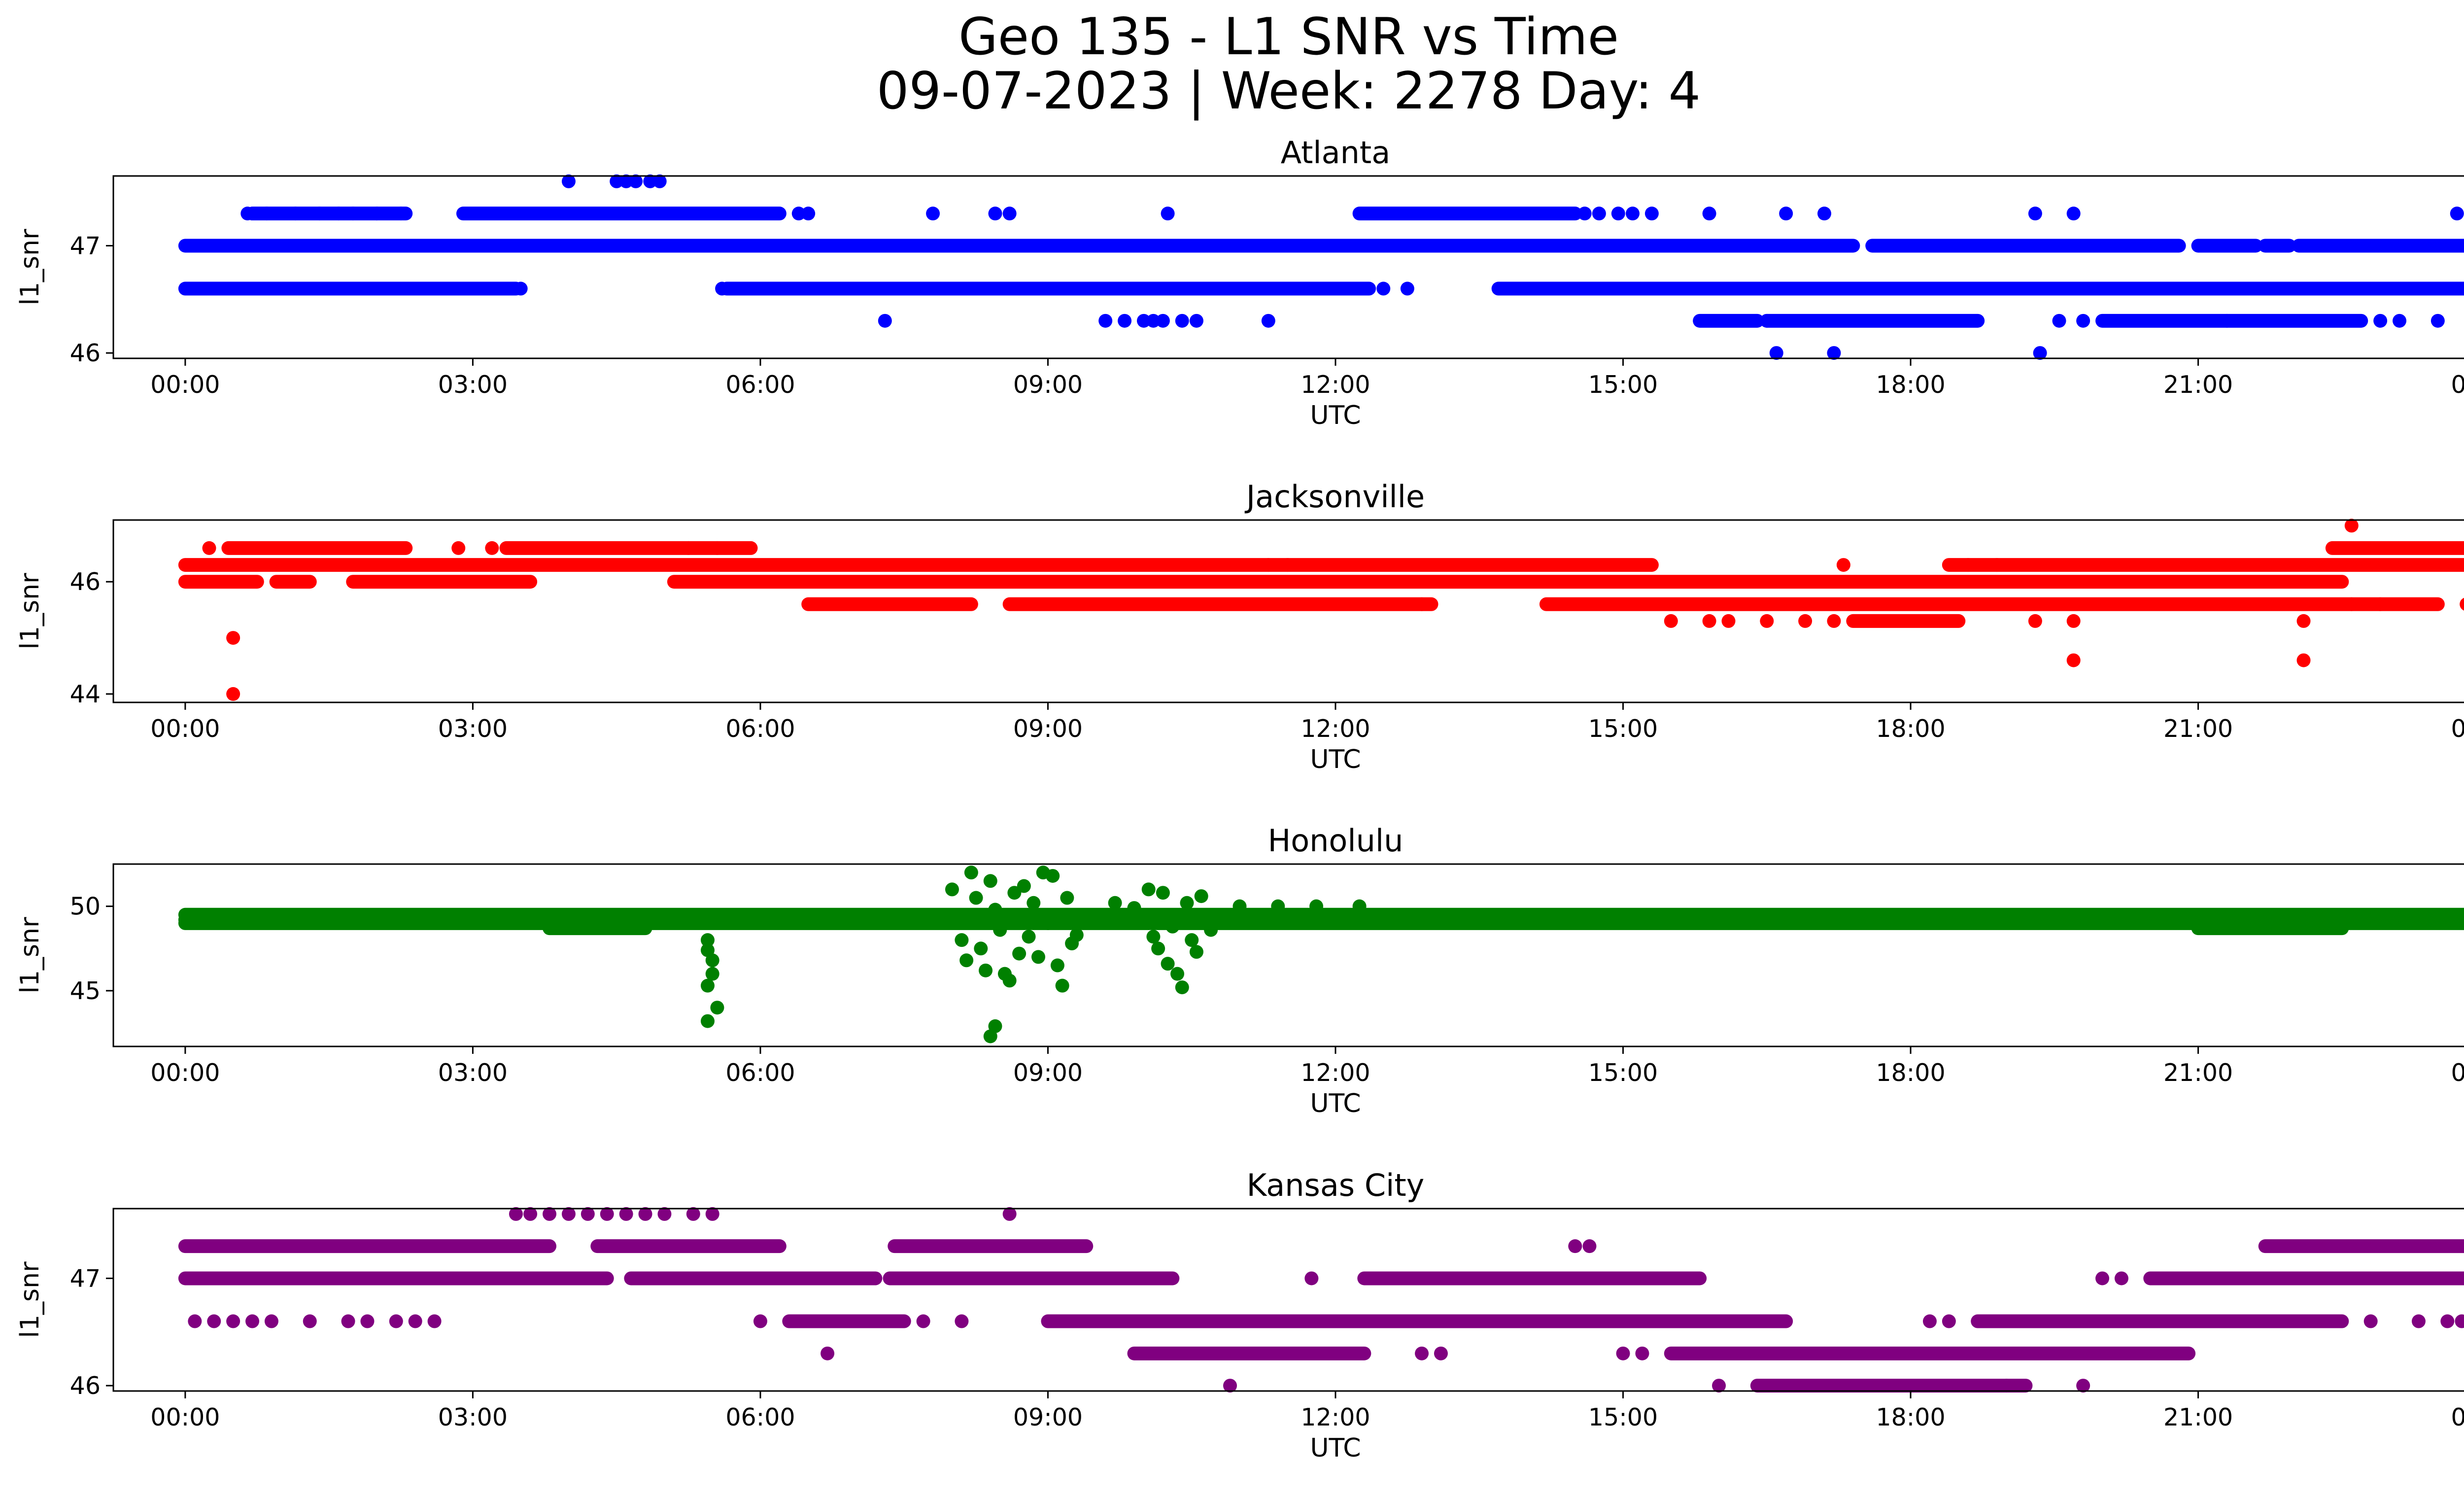 This screenshot has width=2464, height=1495. Describe the element at coordinates (85, 991) in the screenshot. I see `y-tick-label: 45` at that location.